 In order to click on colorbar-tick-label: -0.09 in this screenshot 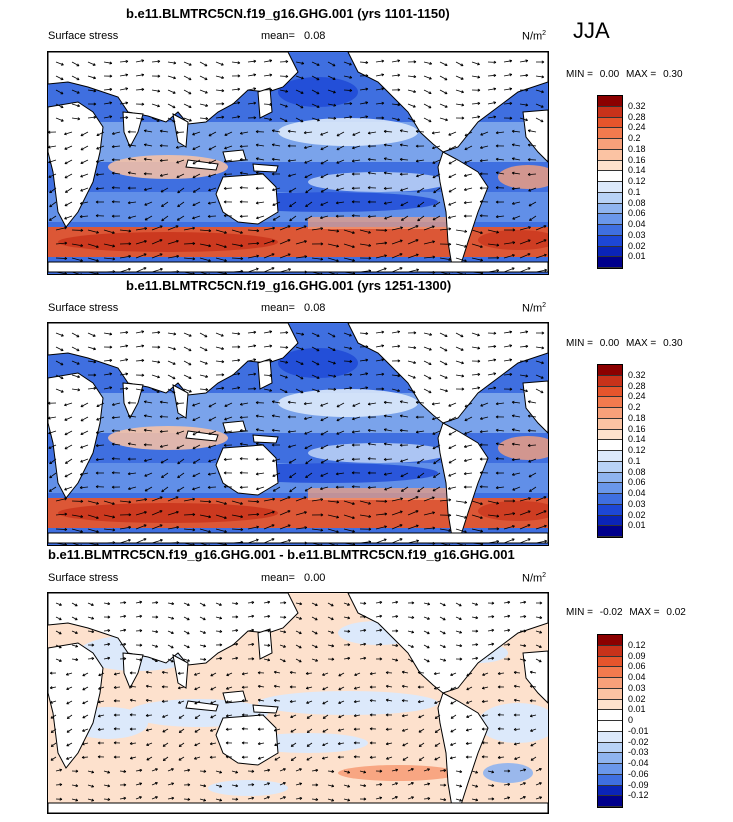, I will do `click(638, 784)`.